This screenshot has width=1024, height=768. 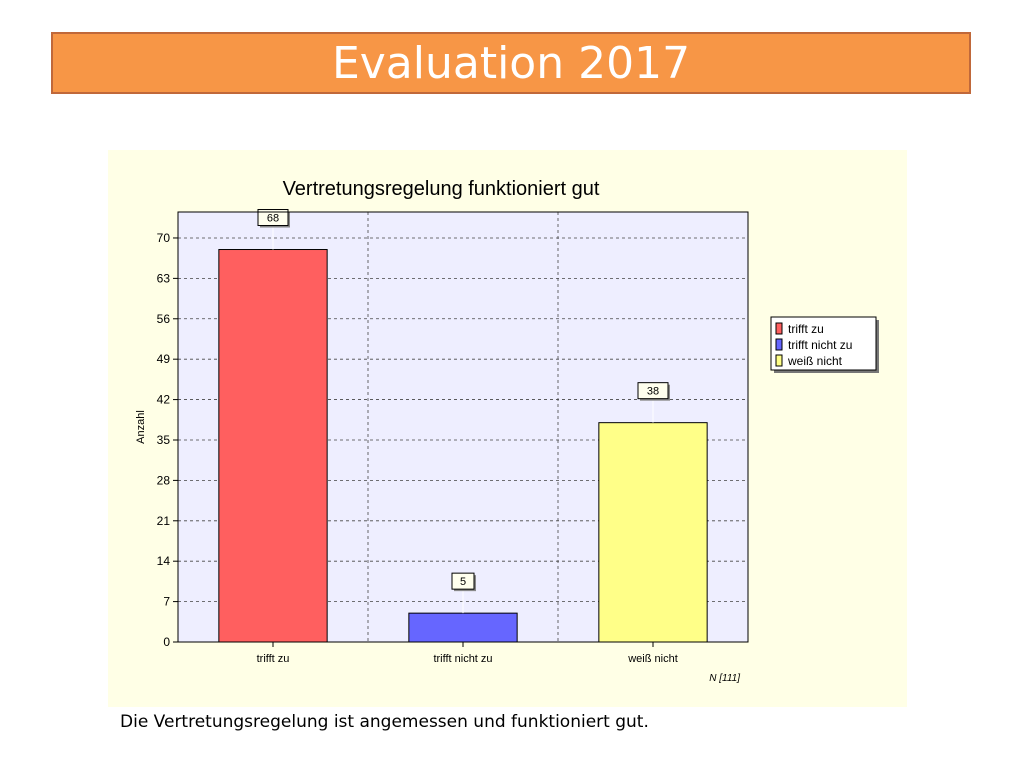 What do you see at coordinates (141, 427) in the screenshot?
I see `y-axis-label: Anzahl` at bounding box center [141, 427].